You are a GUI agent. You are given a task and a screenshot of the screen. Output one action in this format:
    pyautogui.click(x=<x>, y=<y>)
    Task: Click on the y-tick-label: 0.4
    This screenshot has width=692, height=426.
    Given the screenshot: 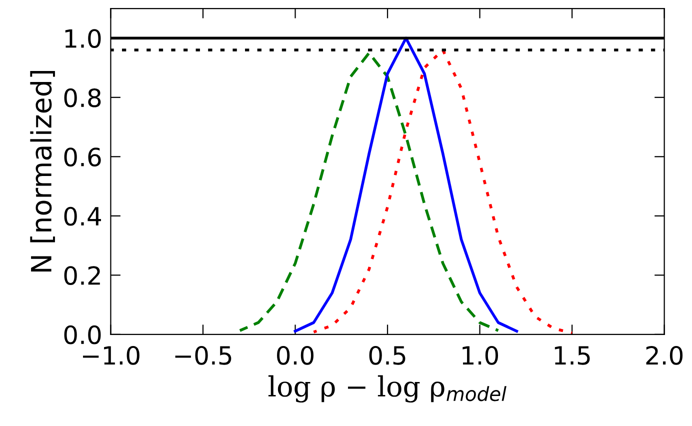 What is the action you would take?
    pyautogui.click(x=82, y=216)
    